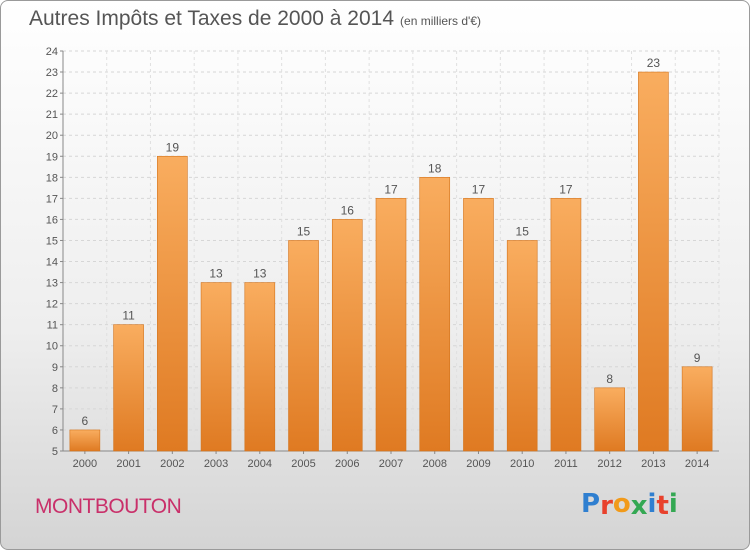  I want to click on logo-letter: x, so click(639, 506).